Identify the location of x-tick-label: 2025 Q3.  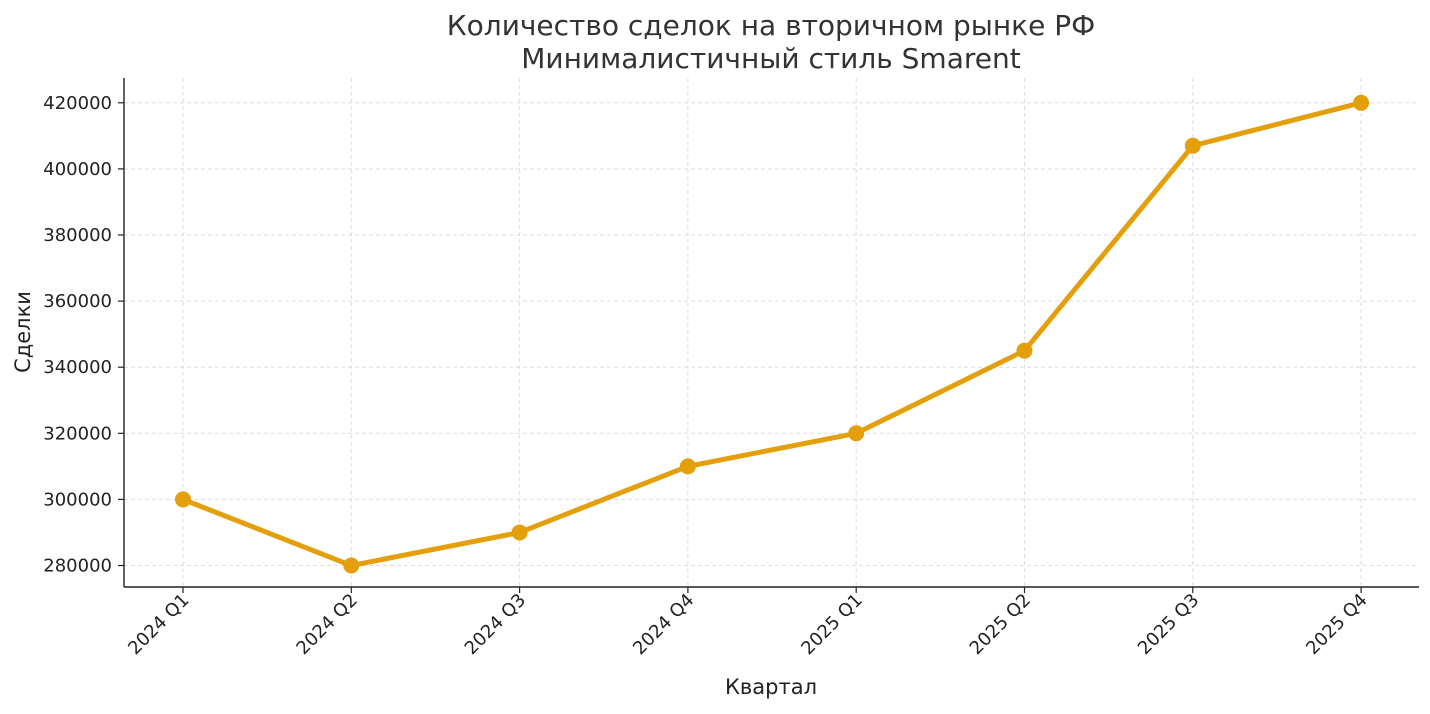
(1168, 624).